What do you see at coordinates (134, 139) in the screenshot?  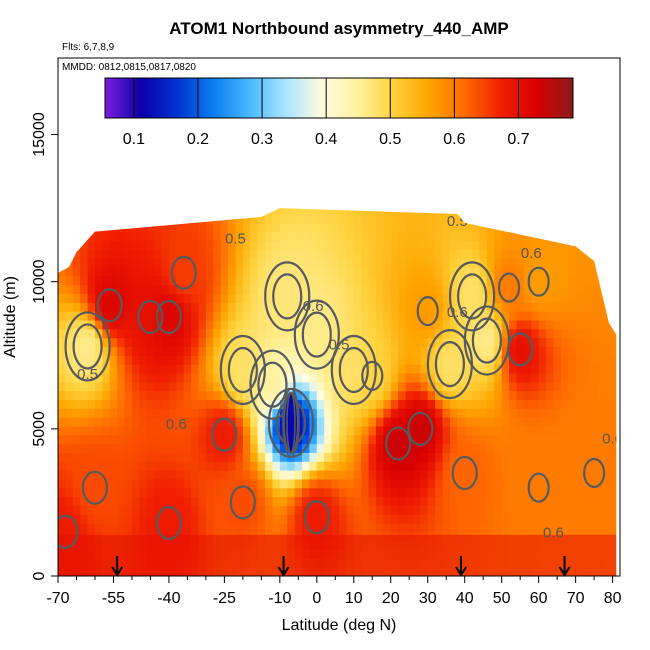 I see `colorbar-tick-label: 0.1` at bounding box center [134, 139].